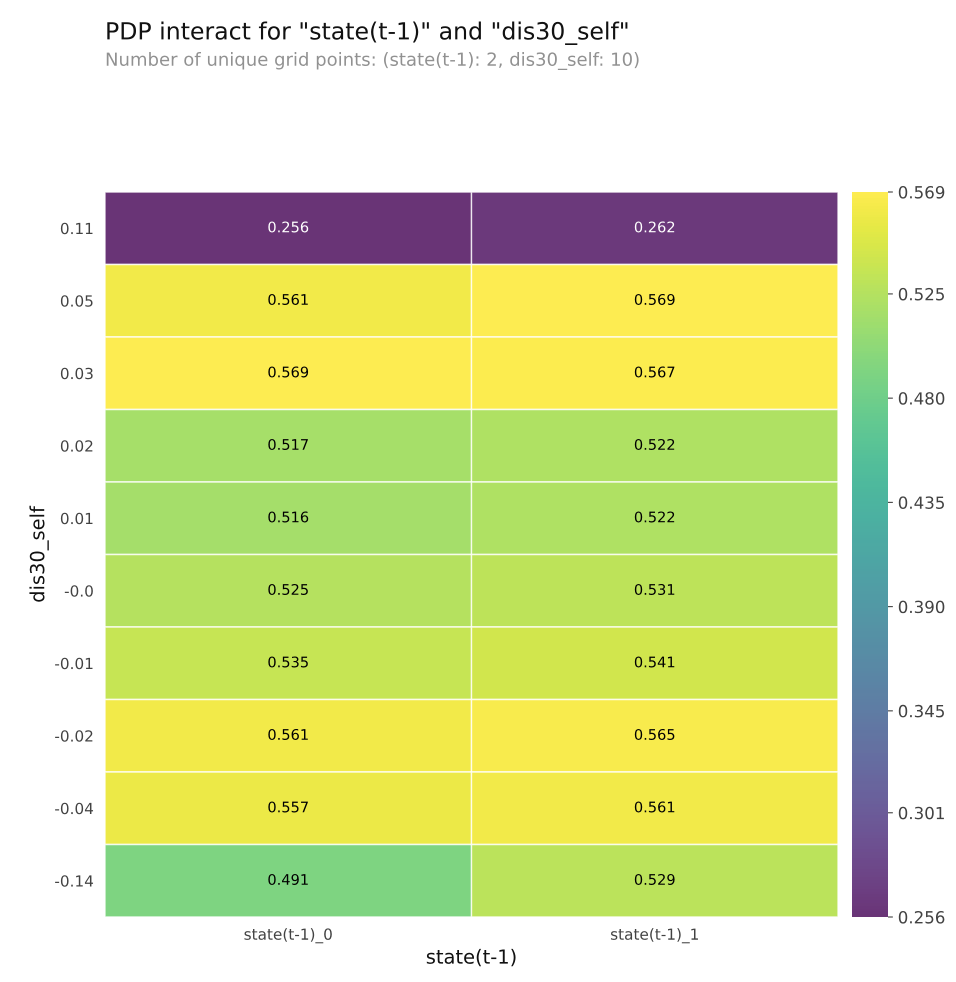 The image size is (956, 982). What do you see at coordinates (76, 446) in the screenshot?
I see `y-tick-label: 0.02` at bounding box center [76, 446].